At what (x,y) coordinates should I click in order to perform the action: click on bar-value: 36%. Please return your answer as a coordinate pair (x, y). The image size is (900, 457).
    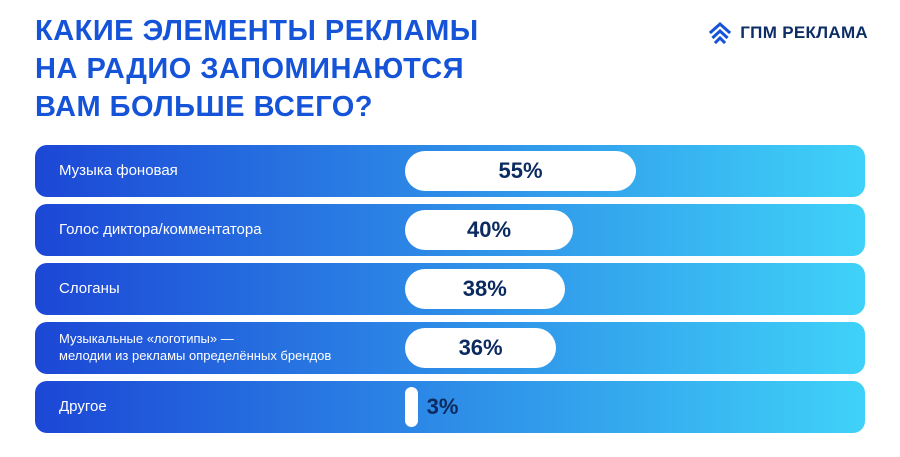
    Looking at the image, I should click on (480, 347).